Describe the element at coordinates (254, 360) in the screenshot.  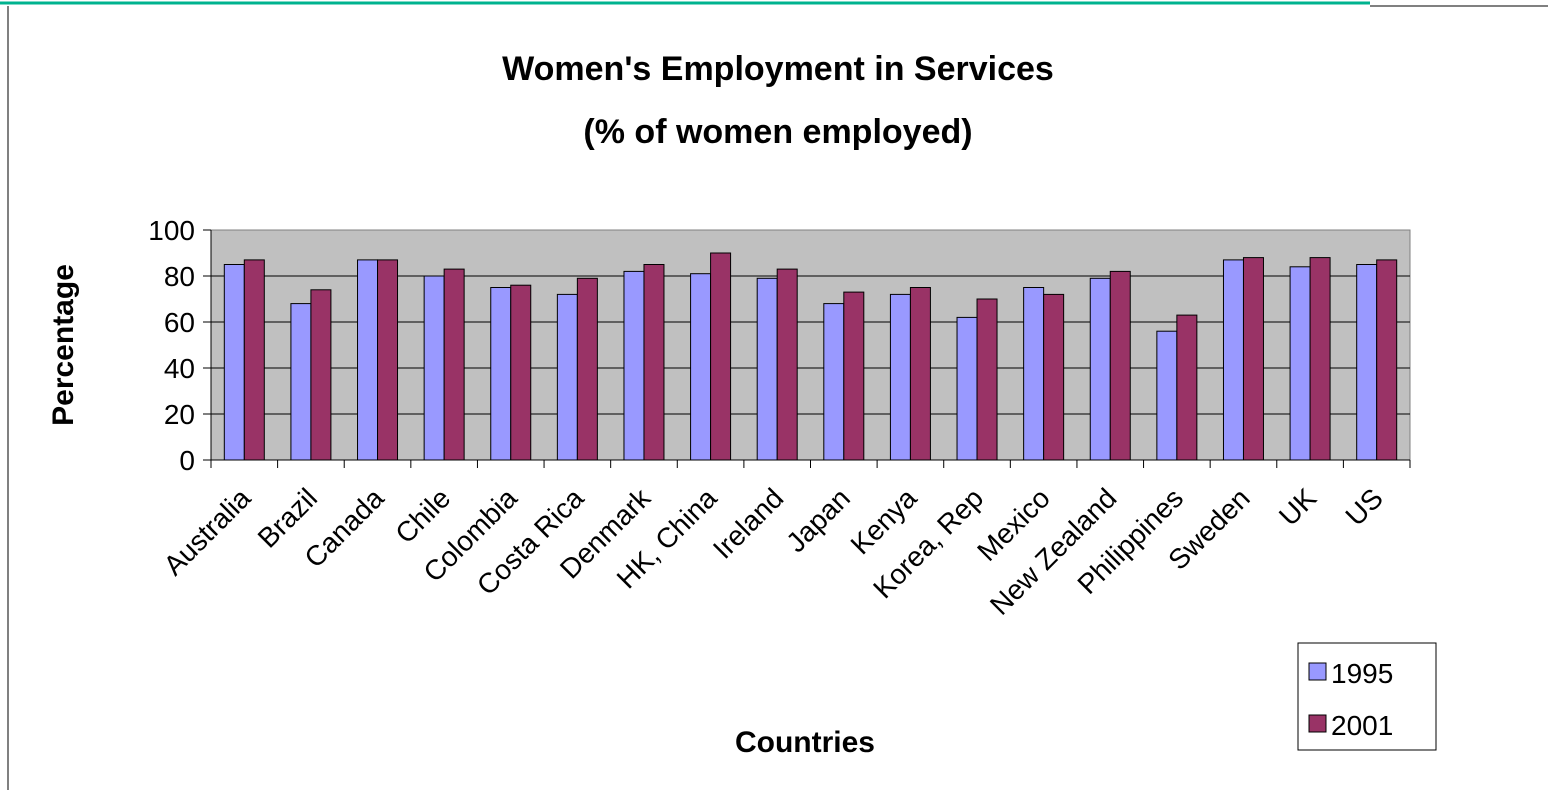
I see `bar-2001-australia` at that location.